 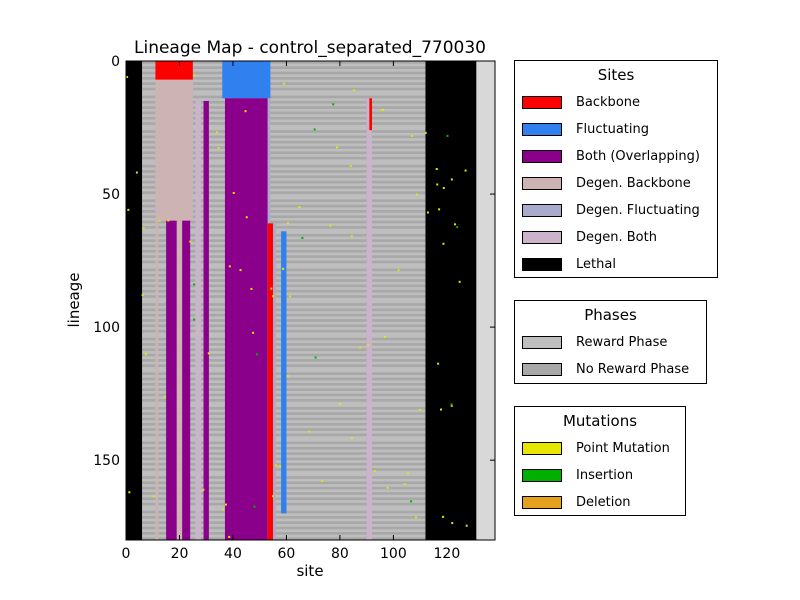 I want to click on y-axis-label: lineage, so click(x=74, y=299).